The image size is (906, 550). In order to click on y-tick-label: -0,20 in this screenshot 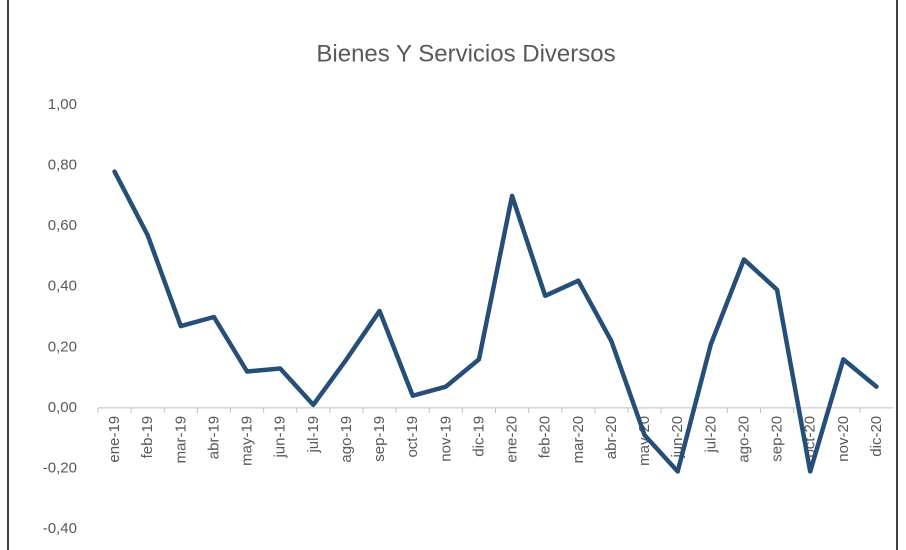, I will do `click(60, 467)`.